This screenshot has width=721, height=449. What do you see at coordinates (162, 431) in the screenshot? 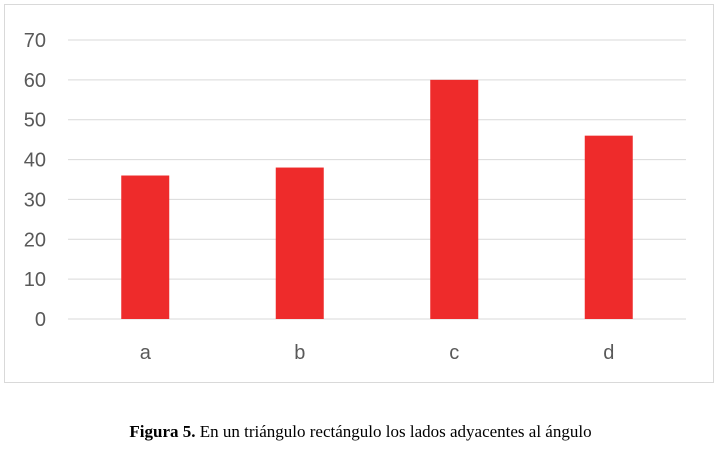
I see `caption-label: Figura 5.` at bounding box center [162, 431].